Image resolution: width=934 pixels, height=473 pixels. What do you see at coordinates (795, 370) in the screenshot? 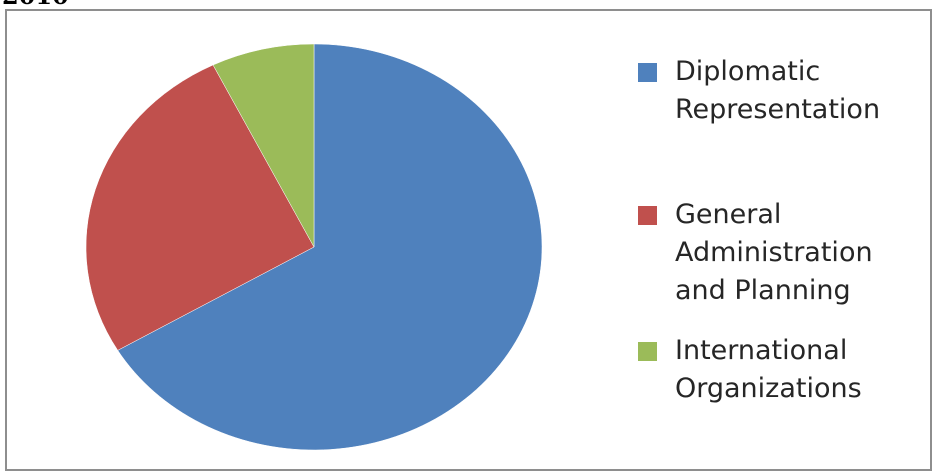
I see `legend-label-international-organizations: International Organizations` at bounding box center [795, 370].